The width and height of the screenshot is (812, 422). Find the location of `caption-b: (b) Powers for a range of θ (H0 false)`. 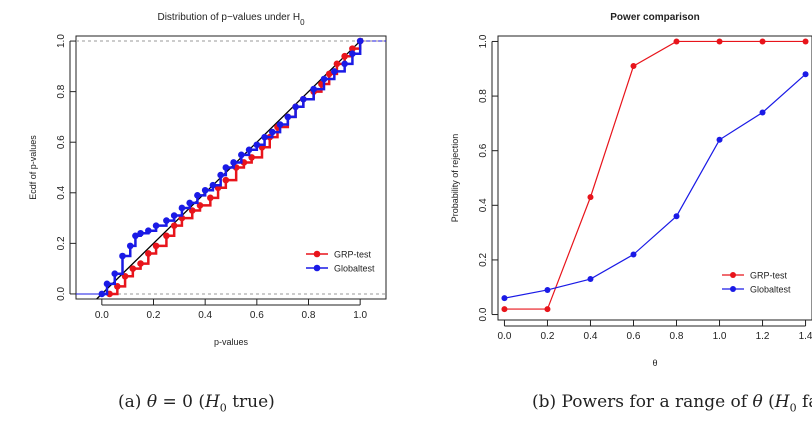

caption-b: (b) Powers for a range of θ (H0 false) is located at coordinates (672, 403).